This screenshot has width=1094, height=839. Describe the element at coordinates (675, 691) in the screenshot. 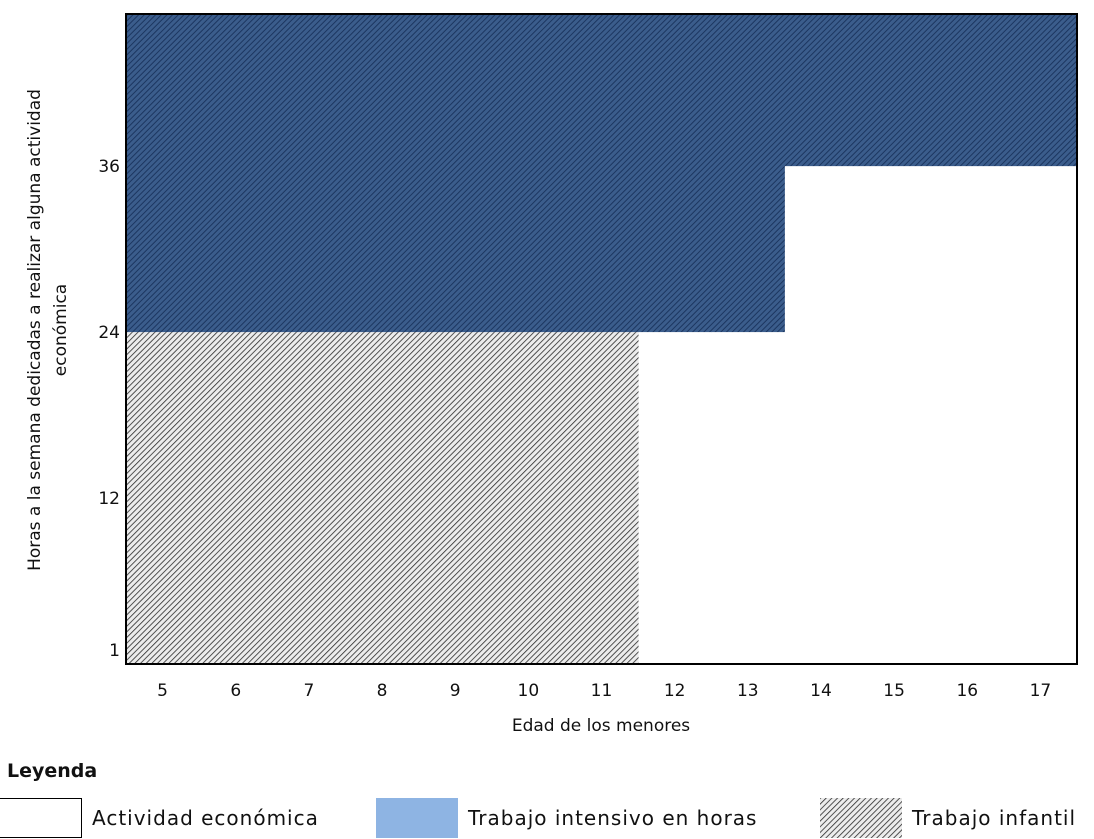

I see `x-tick-label: 12` at that location.